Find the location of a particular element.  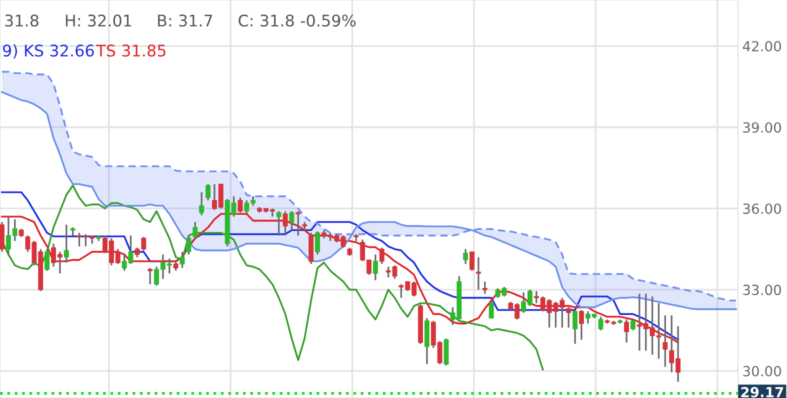

annotation: H: 32.01 is located at coordinates (99, 20).